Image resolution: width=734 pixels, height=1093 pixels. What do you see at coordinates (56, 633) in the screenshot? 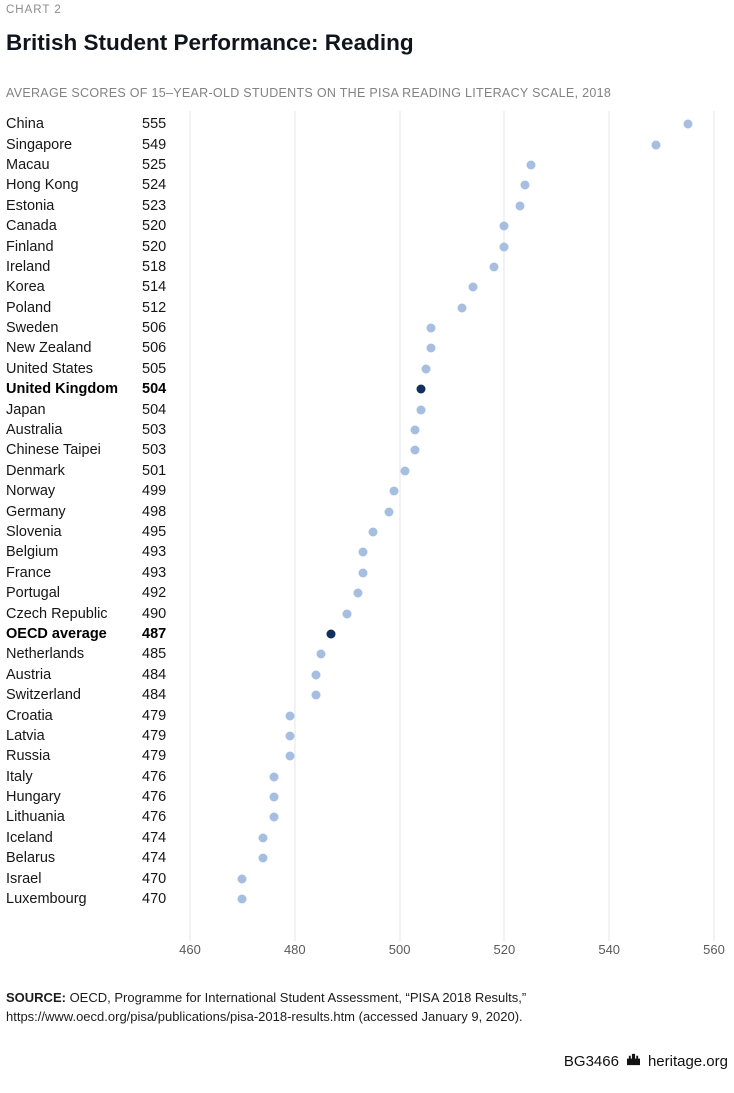
I see `country-label: OECD average` at bounding box center [56, 633].